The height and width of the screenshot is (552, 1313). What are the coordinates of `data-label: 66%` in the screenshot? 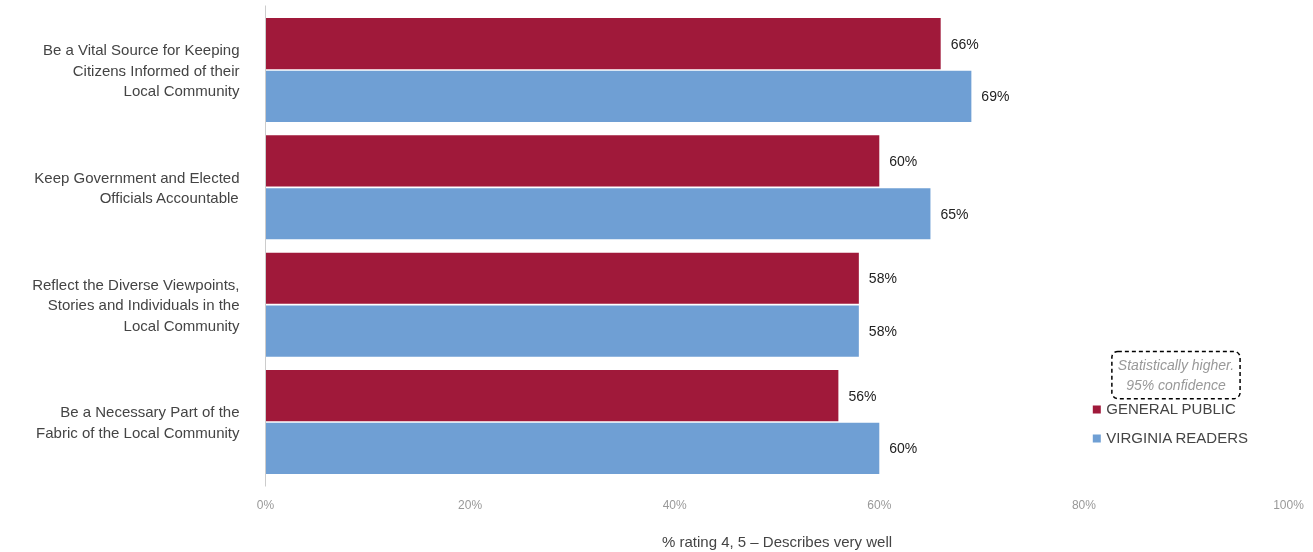 It's located at (964, 43).